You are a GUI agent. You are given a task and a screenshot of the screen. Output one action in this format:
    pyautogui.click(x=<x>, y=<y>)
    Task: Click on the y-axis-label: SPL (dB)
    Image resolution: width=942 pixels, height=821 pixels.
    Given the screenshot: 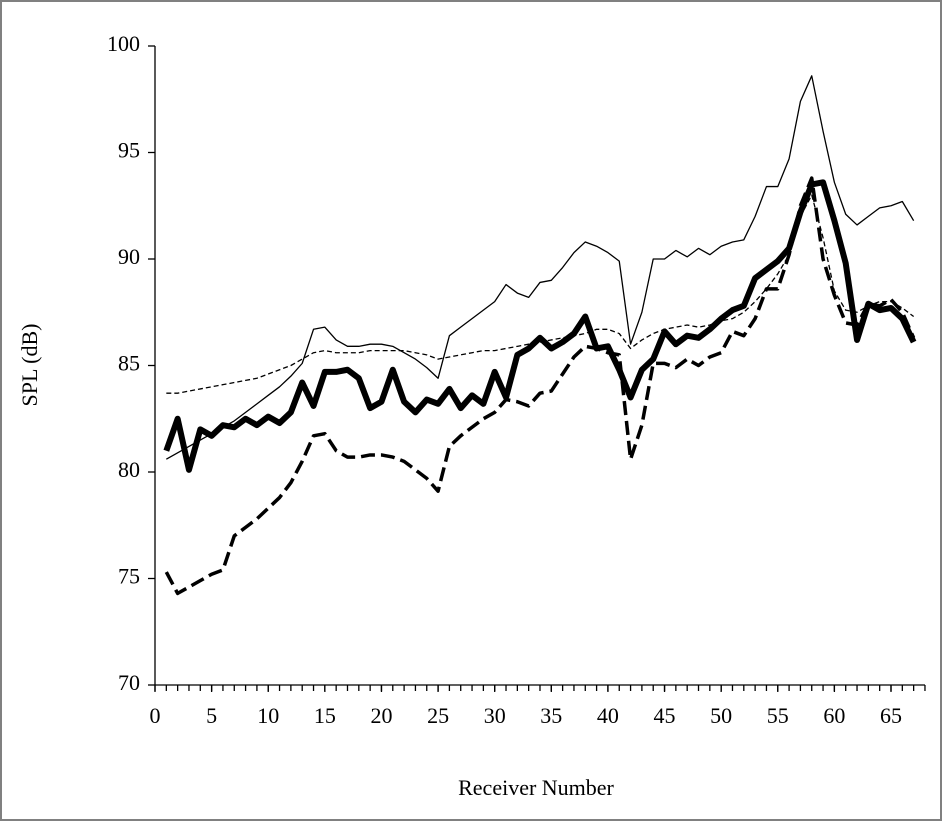 What is the action you would take?
    pyautogui.click(x=29, y=365)
    